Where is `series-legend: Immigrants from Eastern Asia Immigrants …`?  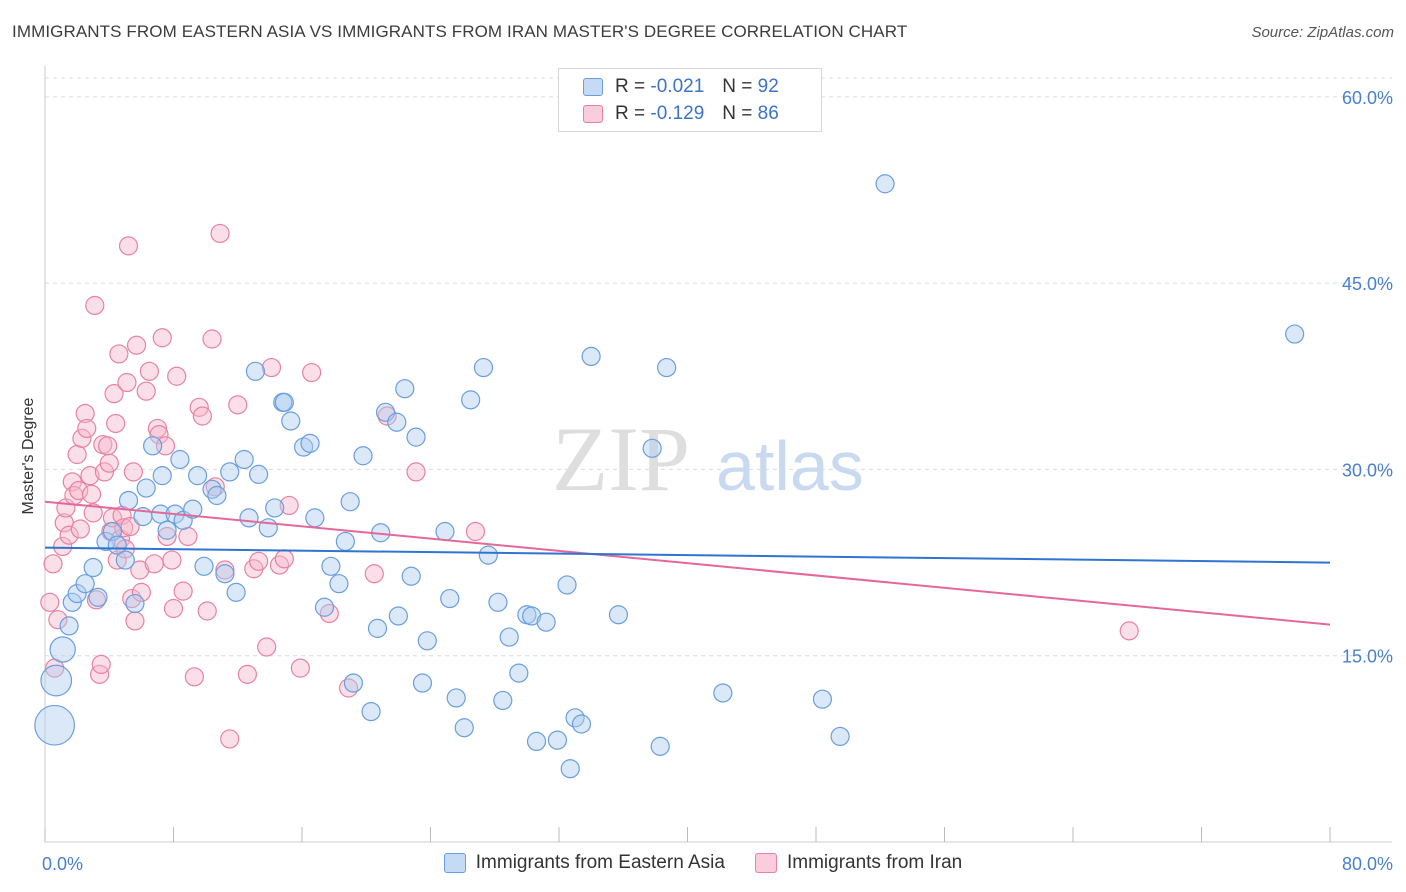 series-legend: Immigrants from Eastern Asia Immigrants … is located at coordinates (703, 863).